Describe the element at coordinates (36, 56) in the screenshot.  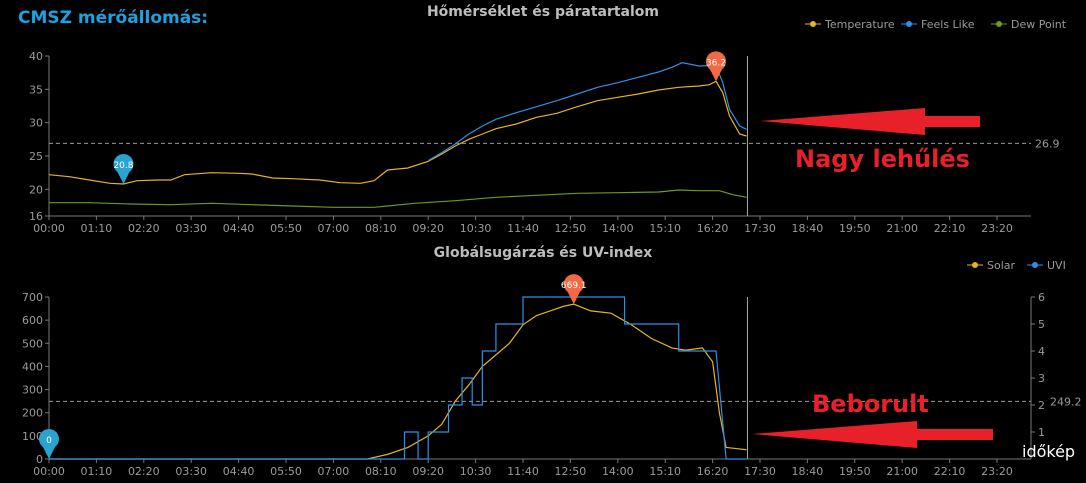
I see `y-tick-label: 40` at that location.